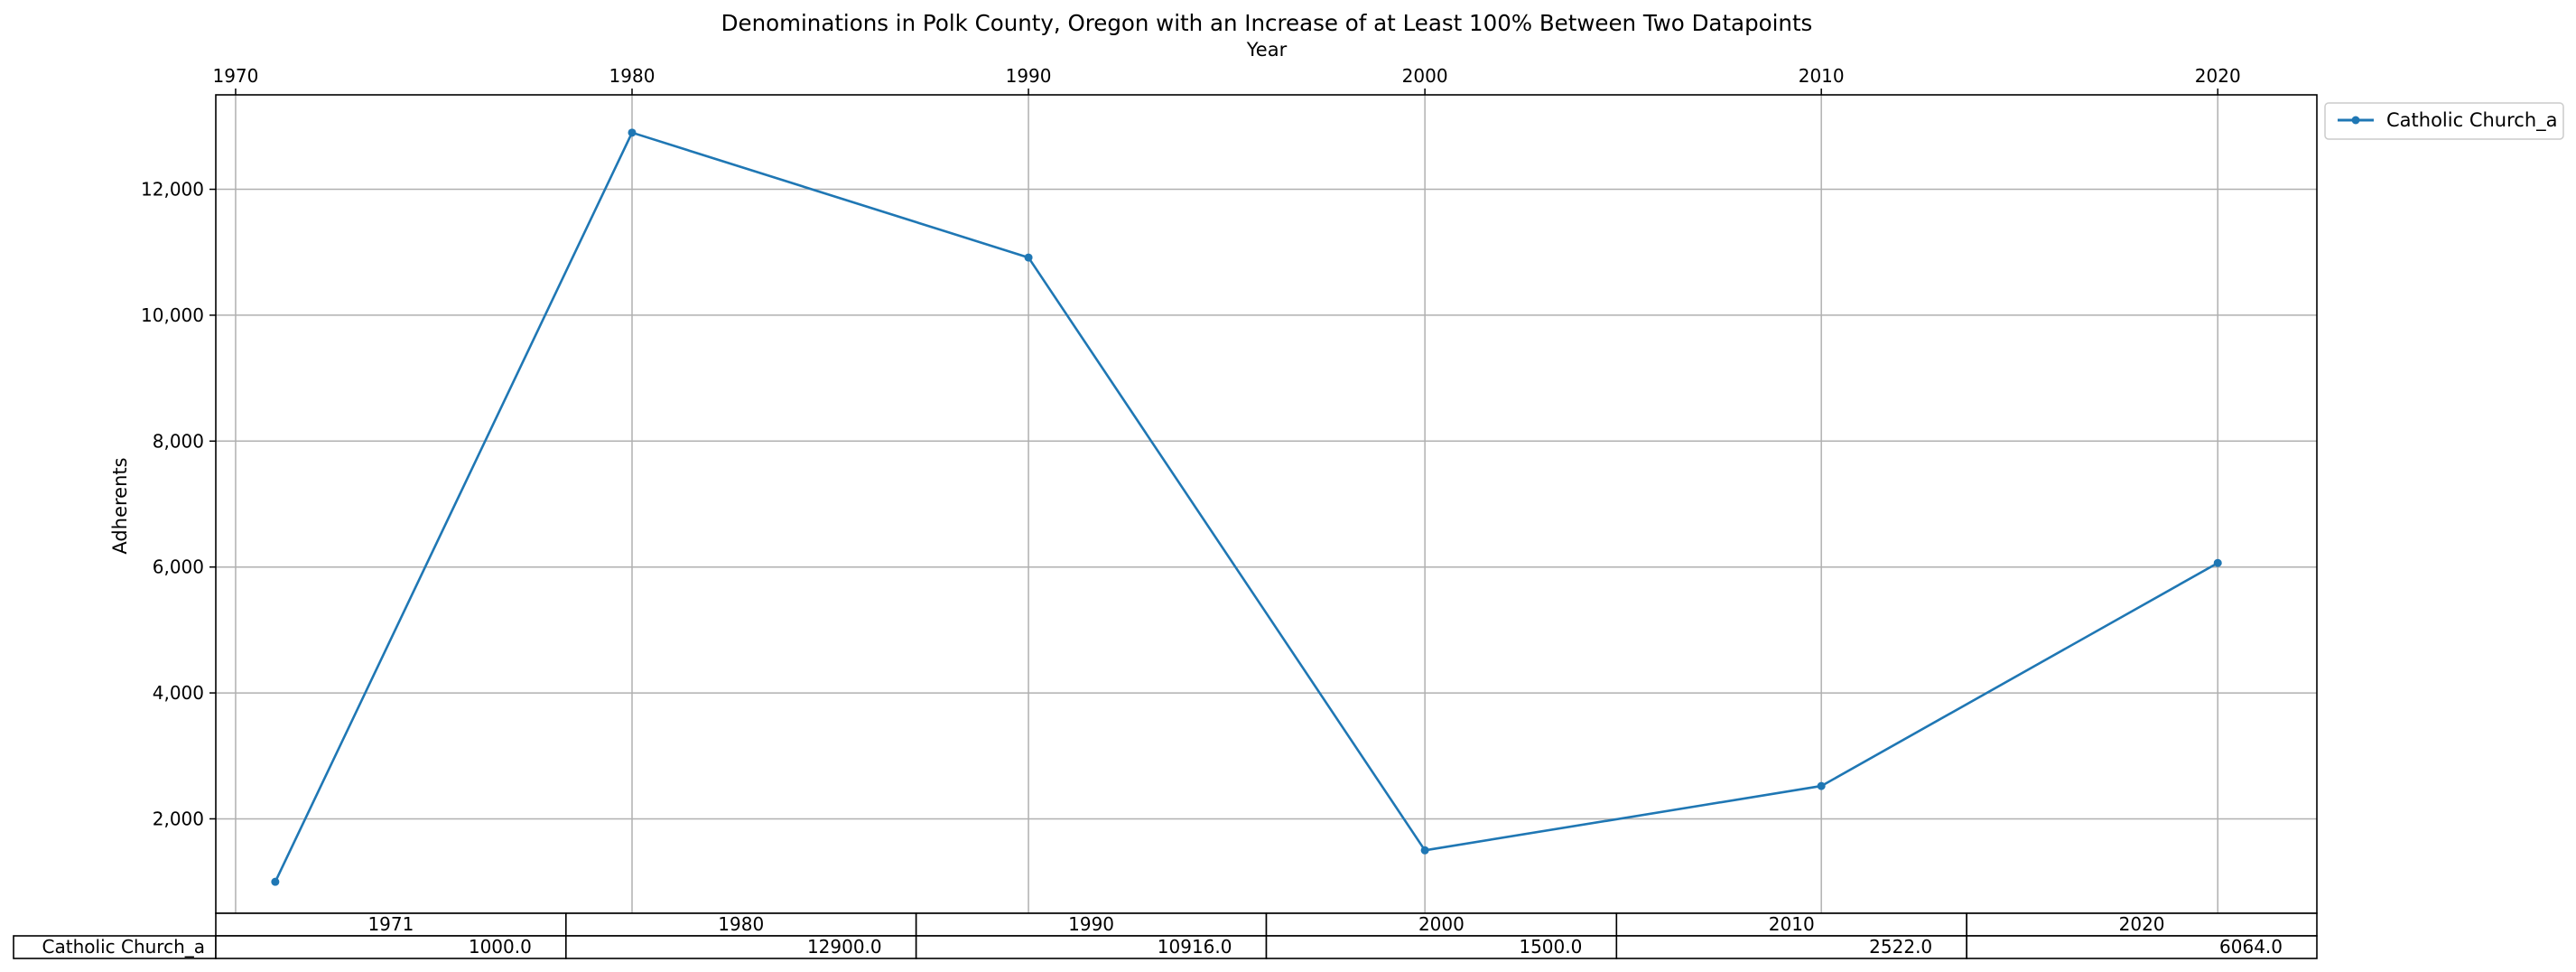 The height and width of the screenshot is (972, 2576). I want to click on legend: Catholic Church_a, so click(2444, 121).